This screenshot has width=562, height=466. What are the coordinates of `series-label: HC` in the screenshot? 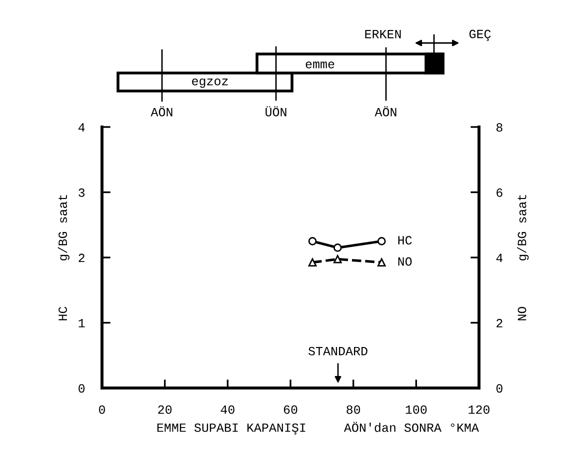 It's located at (405, 240).